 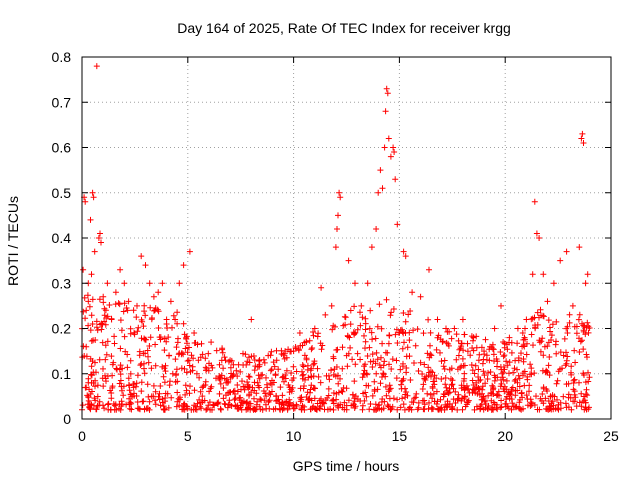 I want to click on y-axis-label: ROTI / TECUs, so click(x=13, y=241).